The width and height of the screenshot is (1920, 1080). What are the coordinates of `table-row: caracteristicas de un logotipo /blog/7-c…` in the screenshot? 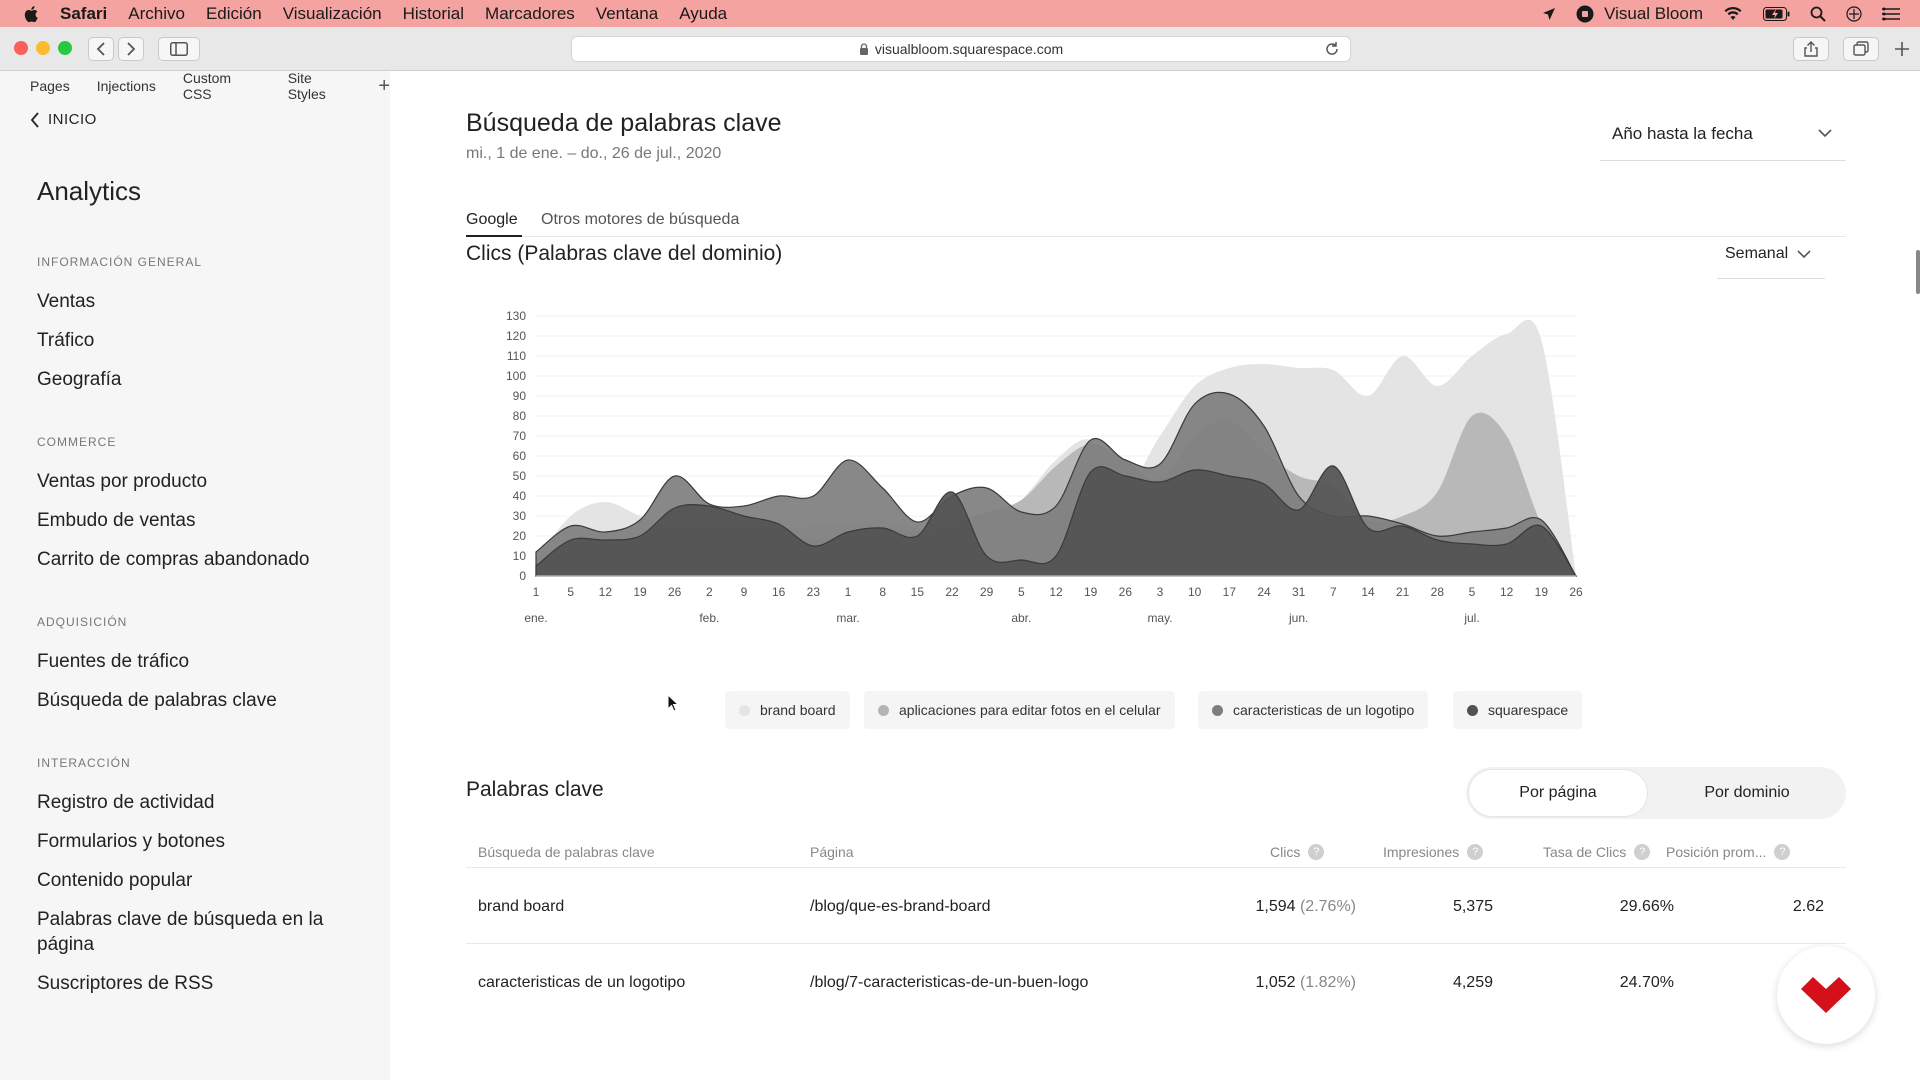 It's located at (1156, 981).